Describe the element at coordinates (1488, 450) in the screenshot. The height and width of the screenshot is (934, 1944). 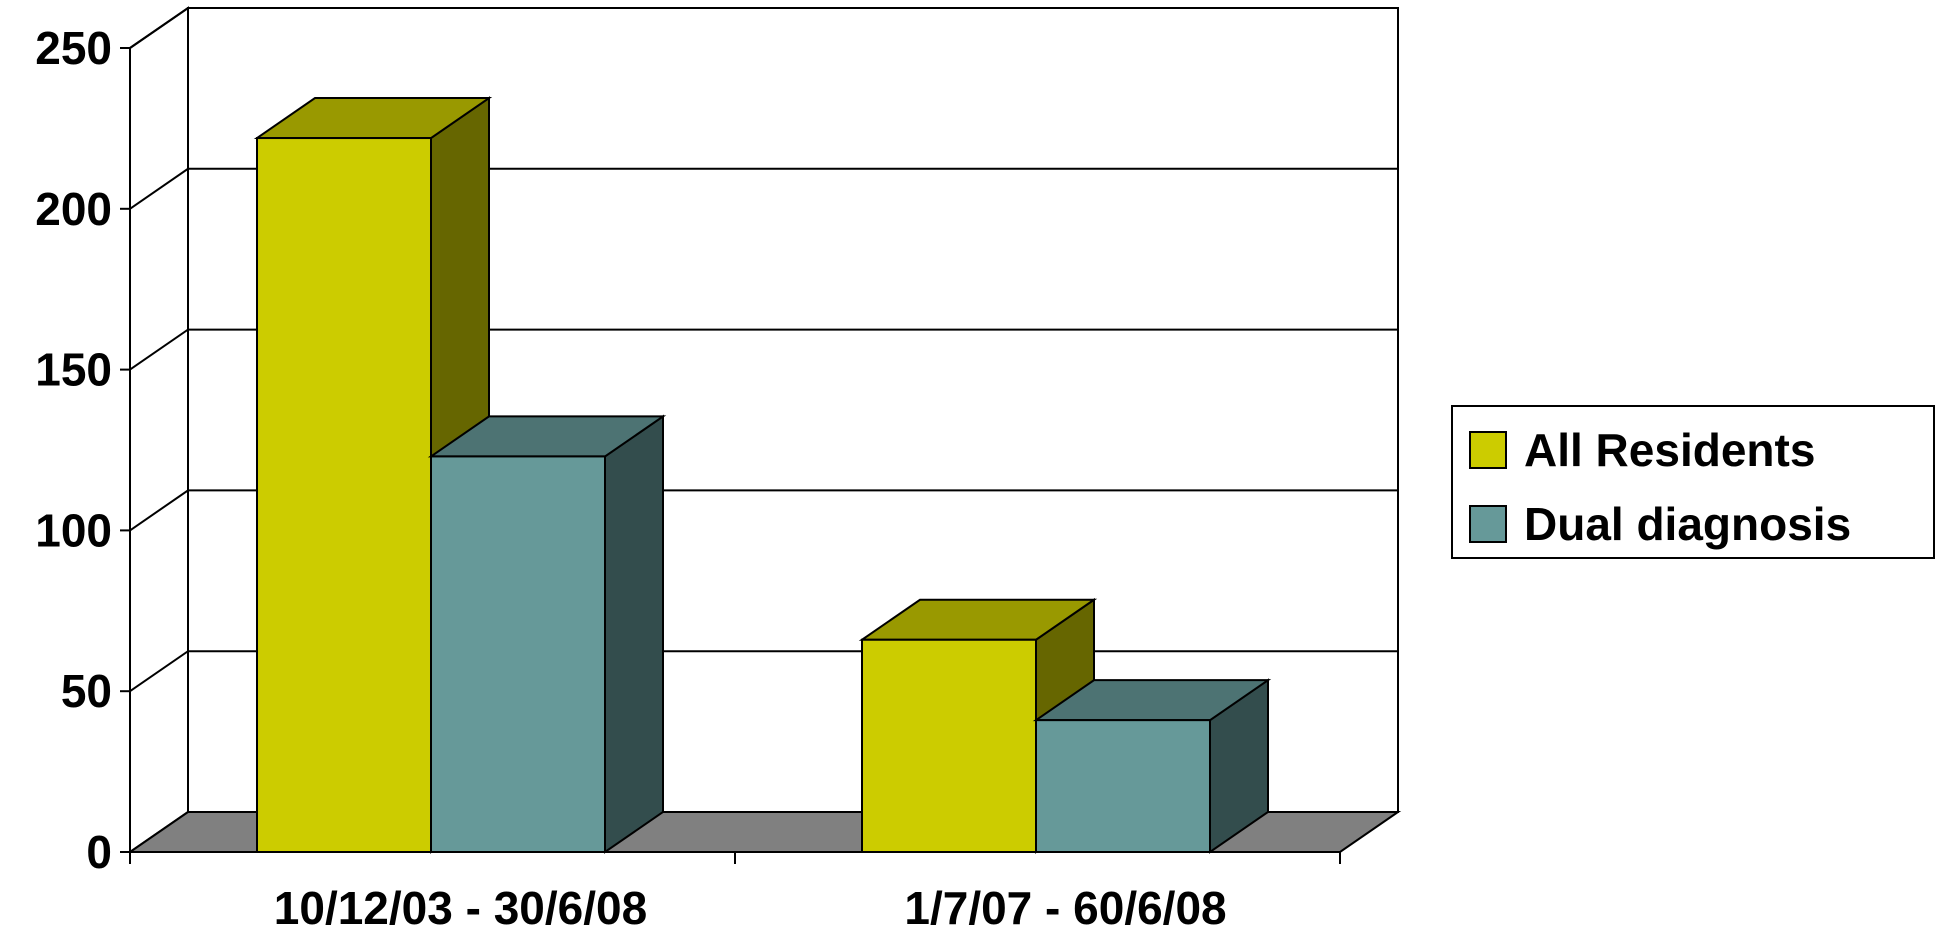
I see `legend-swatch-all-residents` at that location.